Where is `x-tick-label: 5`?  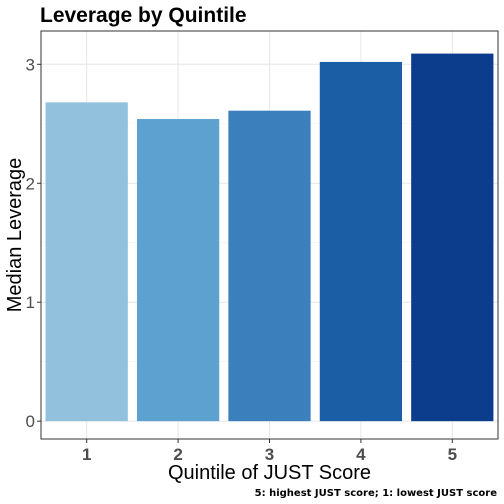
x-tick-label: 5 is located at coordinates (452, 454).